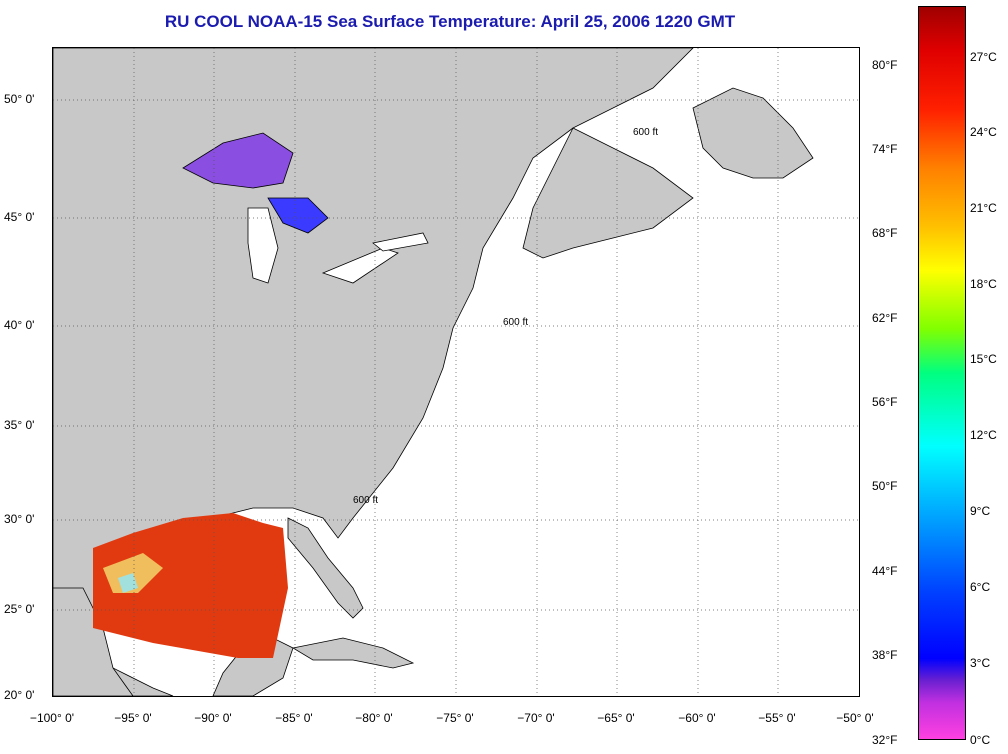  I want to click on colorbar-f-label: 80°F, so click(885, 65).